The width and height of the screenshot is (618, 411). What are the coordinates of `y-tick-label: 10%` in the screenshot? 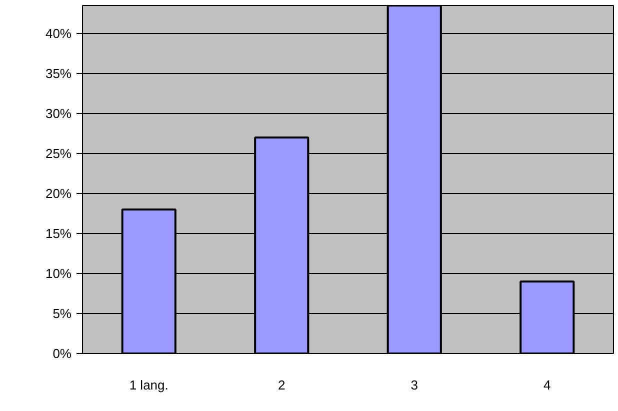 It's located at (58, 273).